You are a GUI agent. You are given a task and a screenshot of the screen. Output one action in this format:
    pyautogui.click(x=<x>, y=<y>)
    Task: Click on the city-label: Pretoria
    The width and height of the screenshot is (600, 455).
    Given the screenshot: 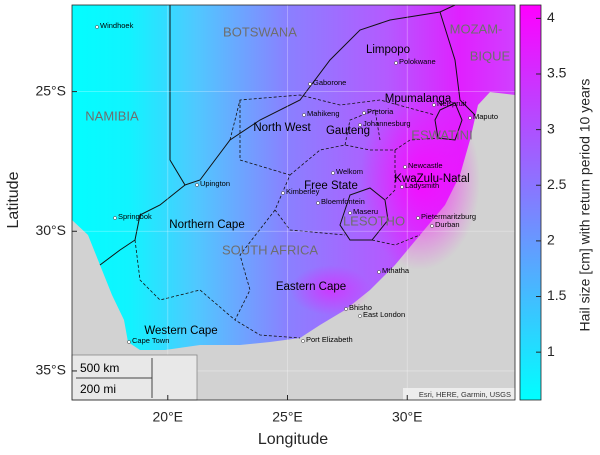 What is the action you would take?
    pyautogui.click(x=380, y=111)
    